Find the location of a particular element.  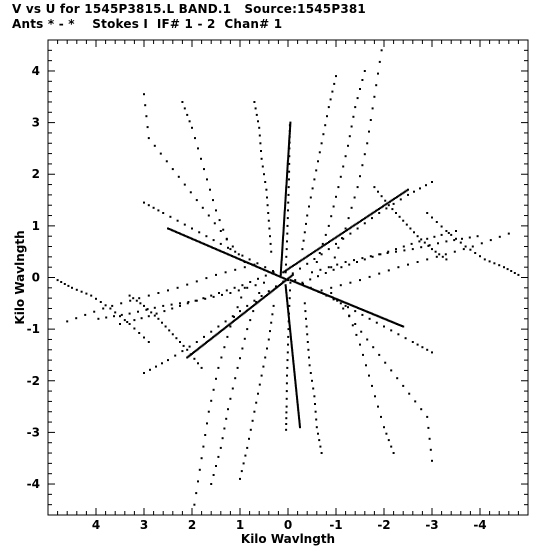

y-tick-label: -1 is located at coordinates (33, 329).